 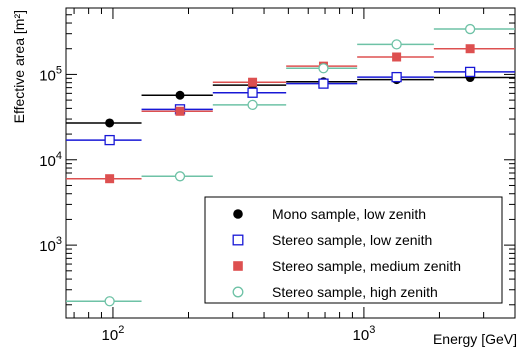 I want to click on x-tick-label: 10³, so click(x=364, y=334).